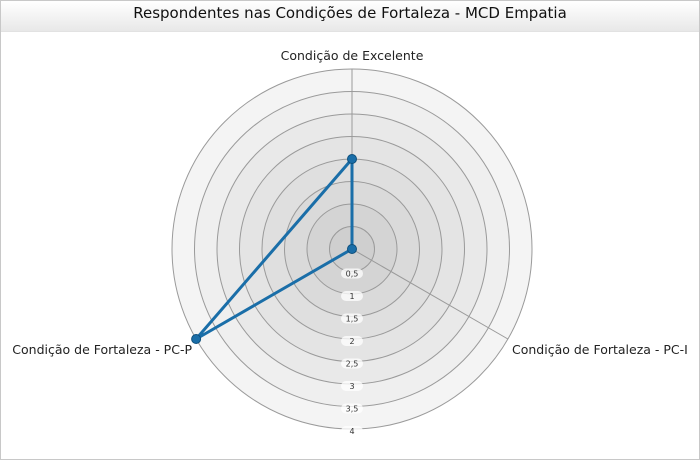 Image resolution: width=700 pixels, height=460 pixels. I want to click on tick-label-7: 3,5, so click(352, 409).